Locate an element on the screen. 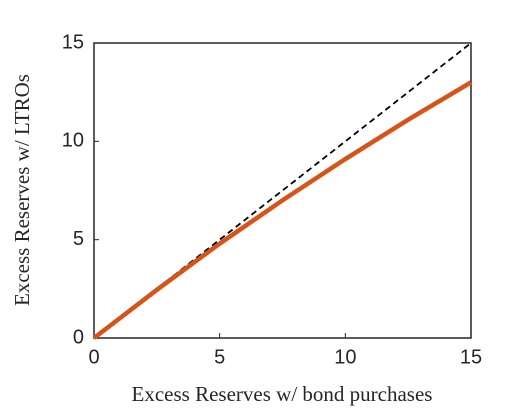 Image resolution: width=519 pixels, height=419 pixels. x-tick-label: 5 is located at coordinates (219, 357).